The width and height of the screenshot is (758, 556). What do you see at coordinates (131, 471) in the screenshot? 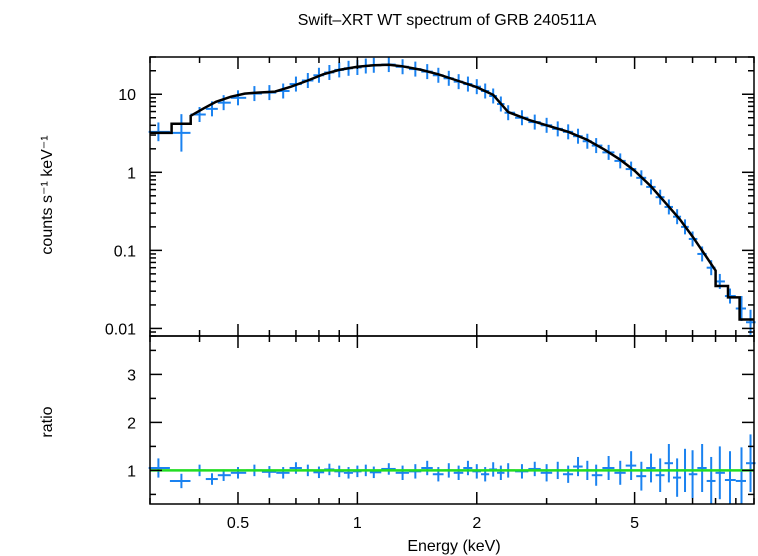
I see `ratio-y-tick-label: 1` at bounding box center [131, 471].